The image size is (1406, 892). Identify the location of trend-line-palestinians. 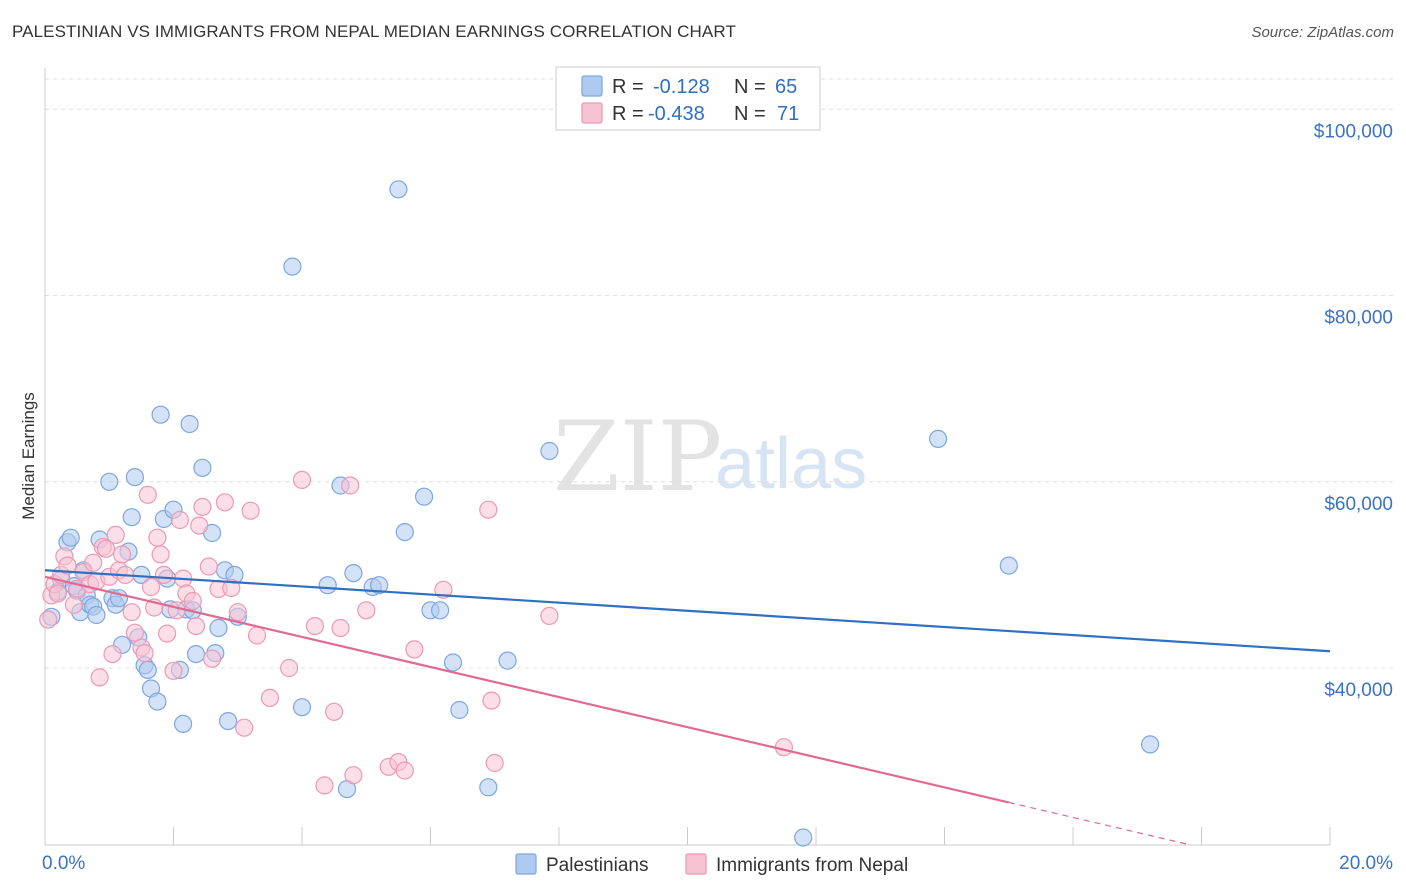
(687, 611).